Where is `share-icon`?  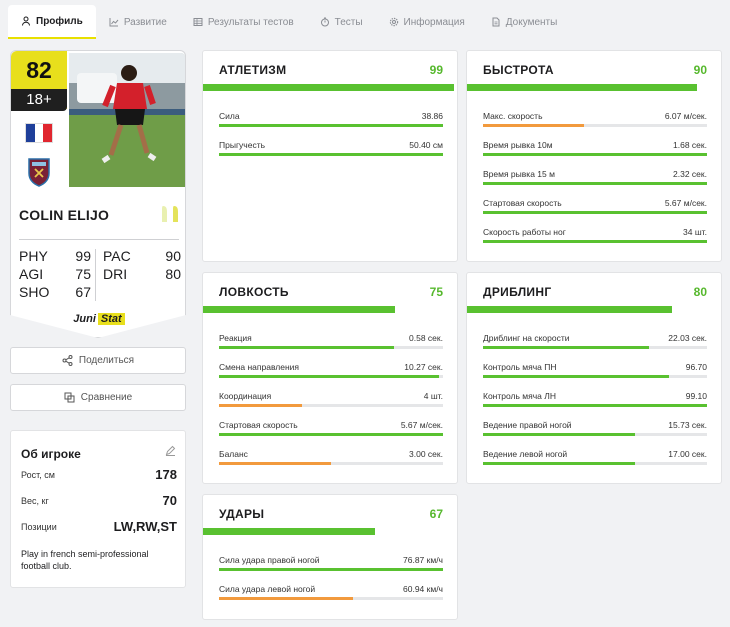 share-icon is located at coordinates (67, 360).